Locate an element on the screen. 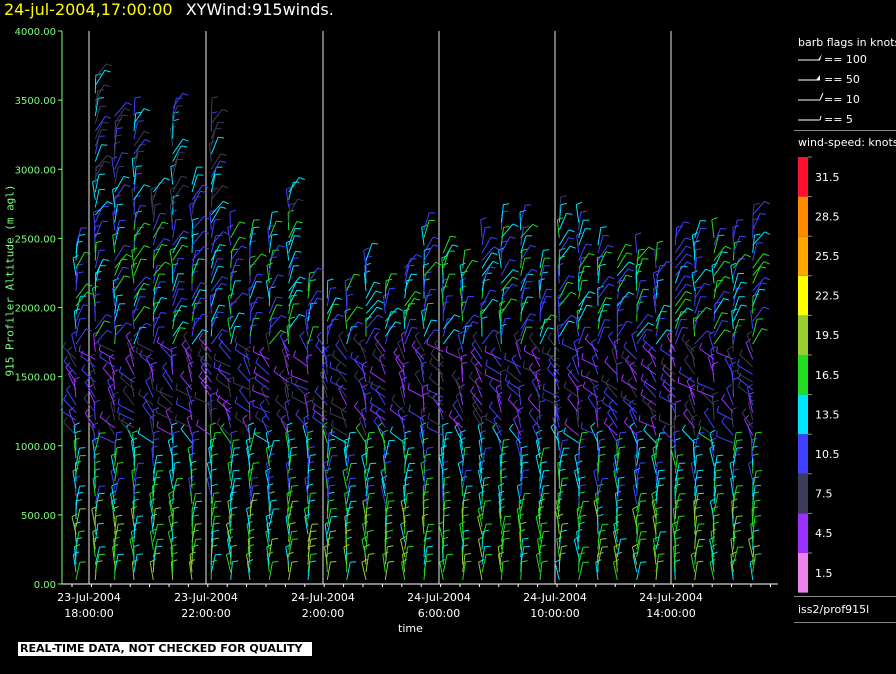 The height and width of the screenshot is (674, 896). x-tick-time: 6:00:00 is located at coordinates (439, 613).